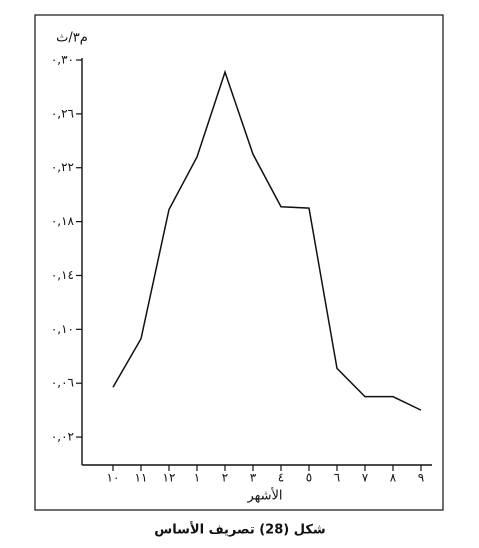 The image size is (479, 548). I want to click on x-tick-label: ١٢, so click(169, 478).